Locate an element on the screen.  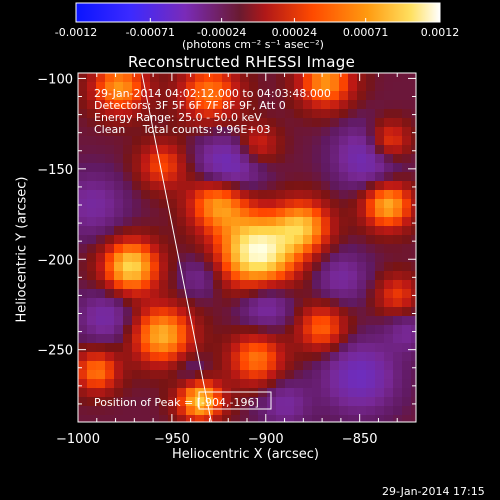
footer-date: 29-Jan-2014 17:15 is located at coordinates (433, 491).